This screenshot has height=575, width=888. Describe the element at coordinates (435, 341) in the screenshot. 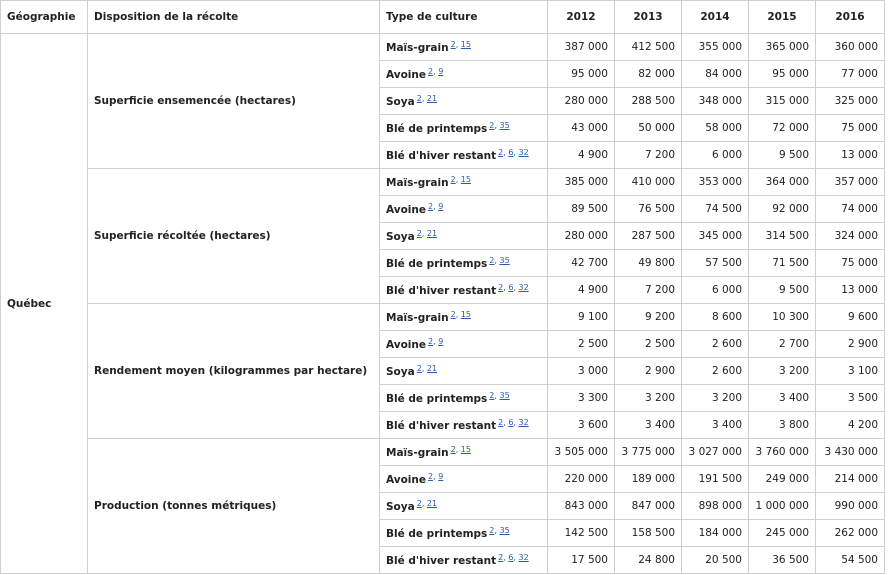

I see `footnotes: 2, 9` at that location.